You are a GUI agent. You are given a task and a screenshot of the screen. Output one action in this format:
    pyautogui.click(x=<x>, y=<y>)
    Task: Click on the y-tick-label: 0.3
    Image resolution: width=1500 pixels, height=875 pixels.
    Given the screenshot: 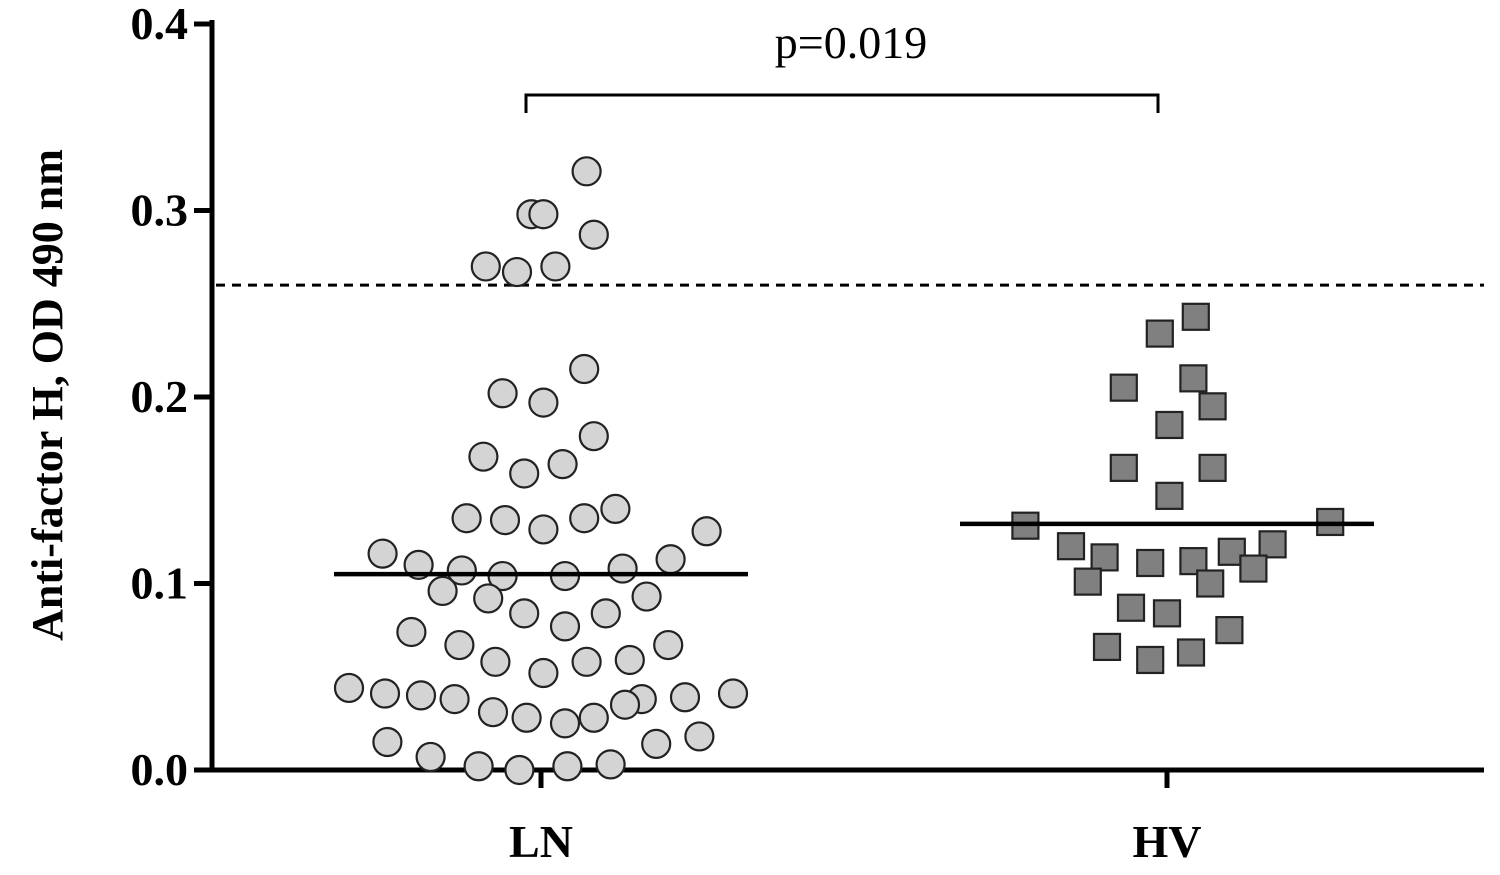 What is the action you would take?
    pyautogui.click(x=160, y=210)
    